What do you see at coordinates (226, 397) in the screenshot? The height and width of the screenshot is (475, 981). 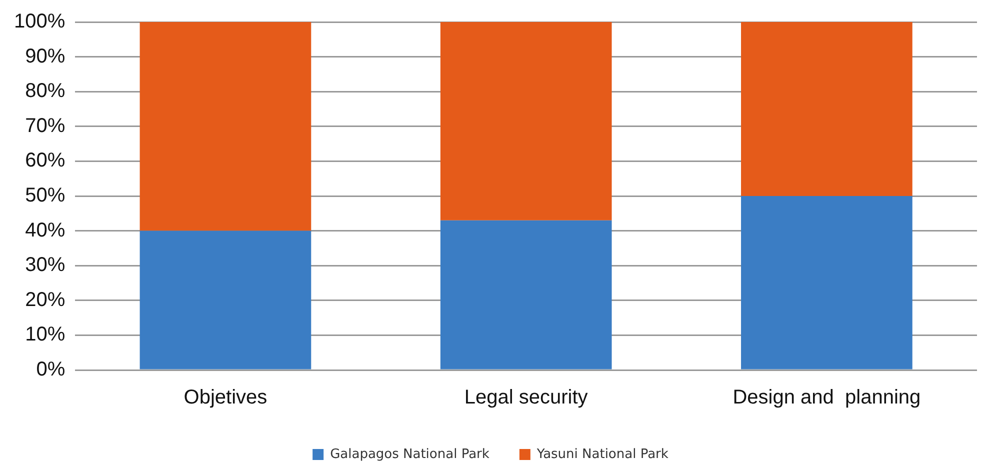 I see `x-tick-label: Objetives` at bounding box center [226, 397].